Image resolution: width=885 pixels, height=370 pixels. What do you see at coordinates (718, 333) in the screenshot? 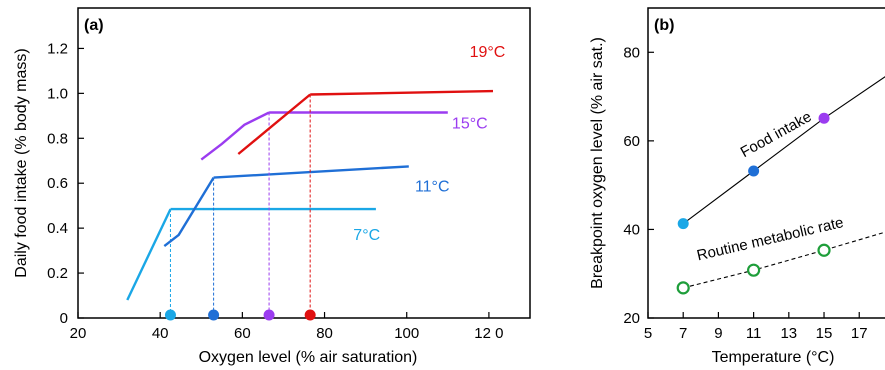
I see `x-tick-label-b: 9` at bounding box center [718, 333].